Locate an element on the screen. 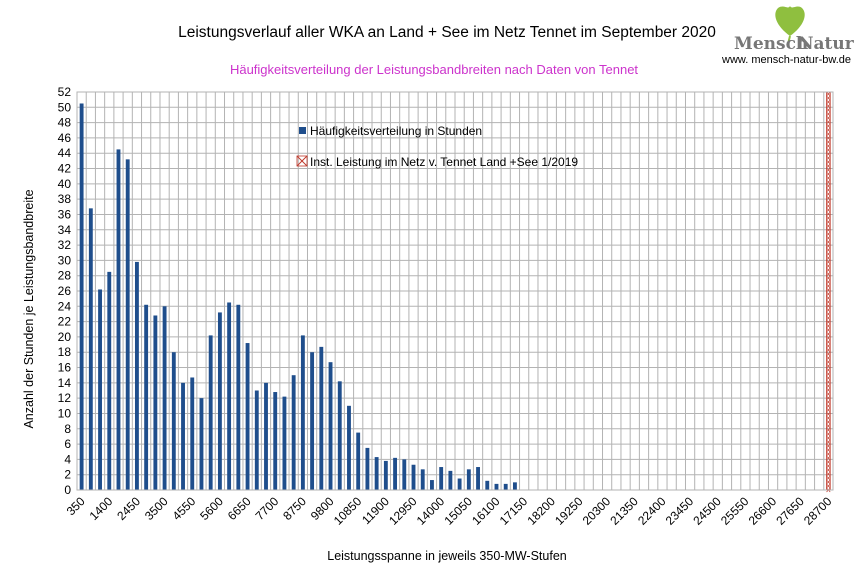  installed-capacity-marker is located at coordinates (828, 292).